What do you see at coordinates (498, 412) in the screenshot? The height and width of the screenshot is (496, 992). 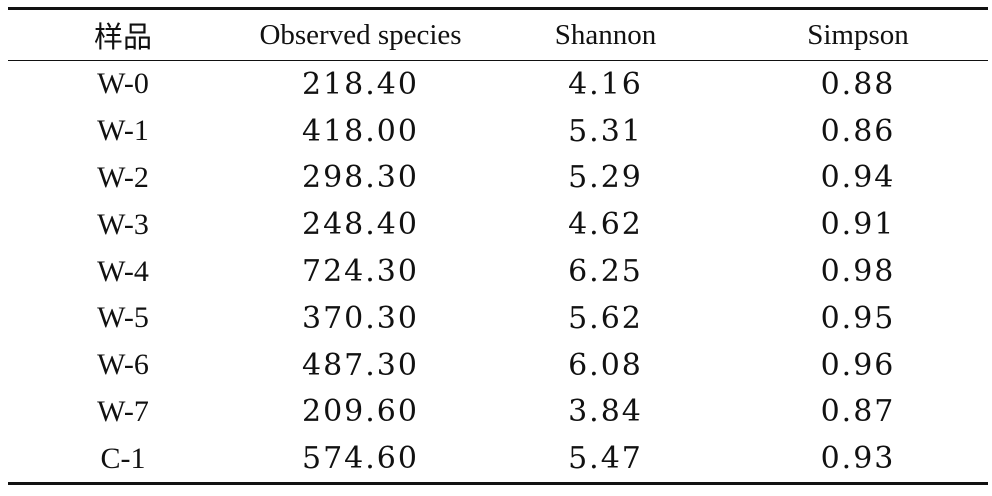 I see `table-row: W-7 209.60 3.84 0.87` at bounding box center [498, 412].